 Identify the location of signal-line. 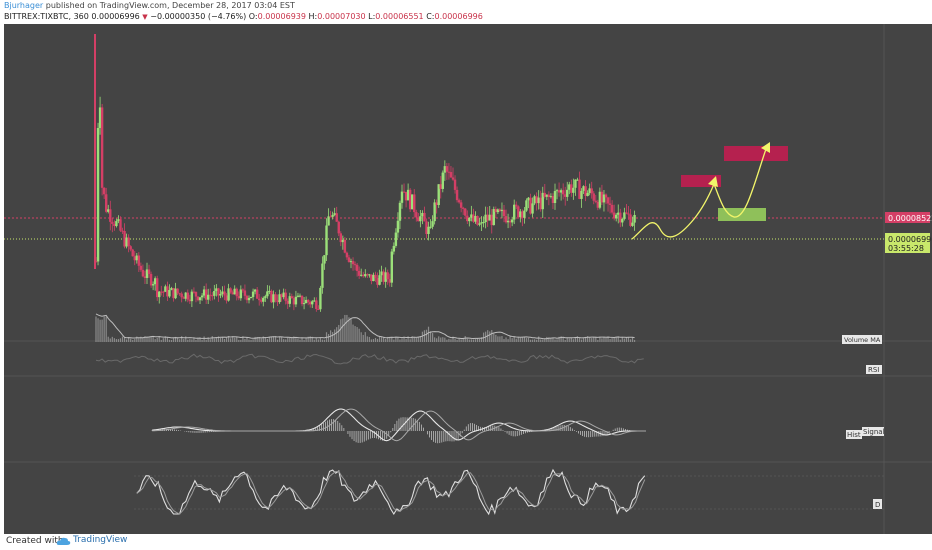
(399, 425).